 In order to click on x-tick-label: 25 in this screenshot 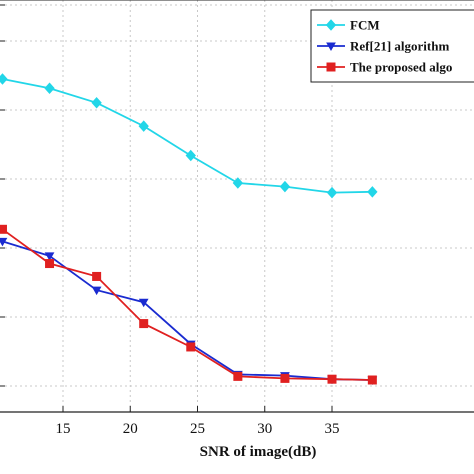, I will do `click(197, 429)`.